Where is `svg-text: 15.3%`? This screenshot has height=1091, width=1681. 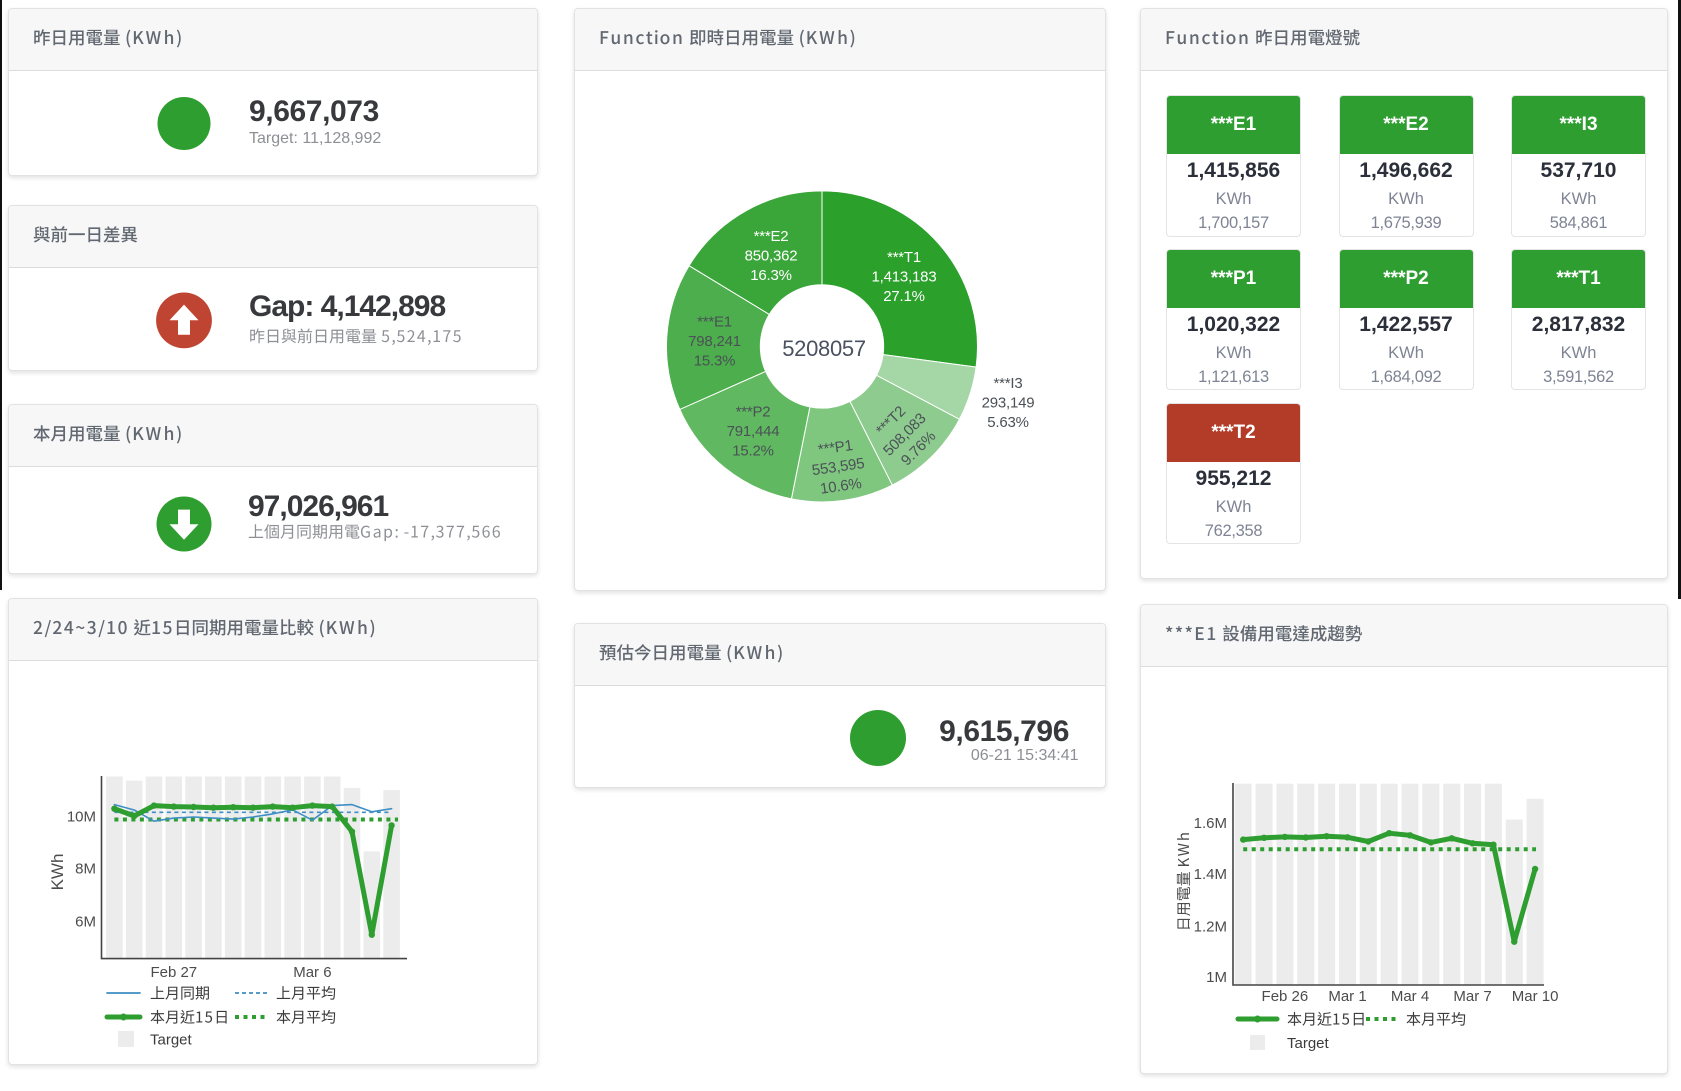 svg-text: 15.3% is located at coordinates (715, 361).